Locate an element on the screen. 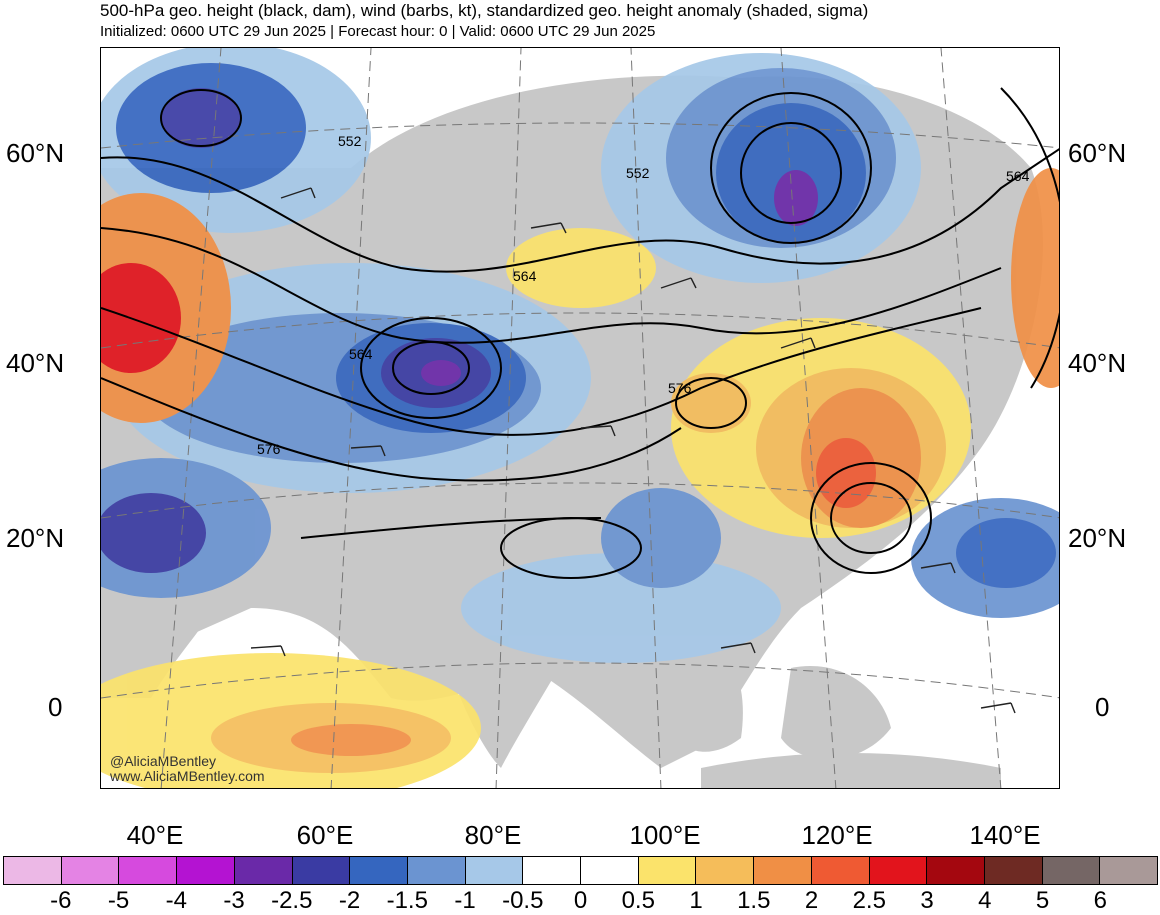 The width and height of the screenshot is (1160, 915). lon-label: 80°E is located at coordinates (493, 835).